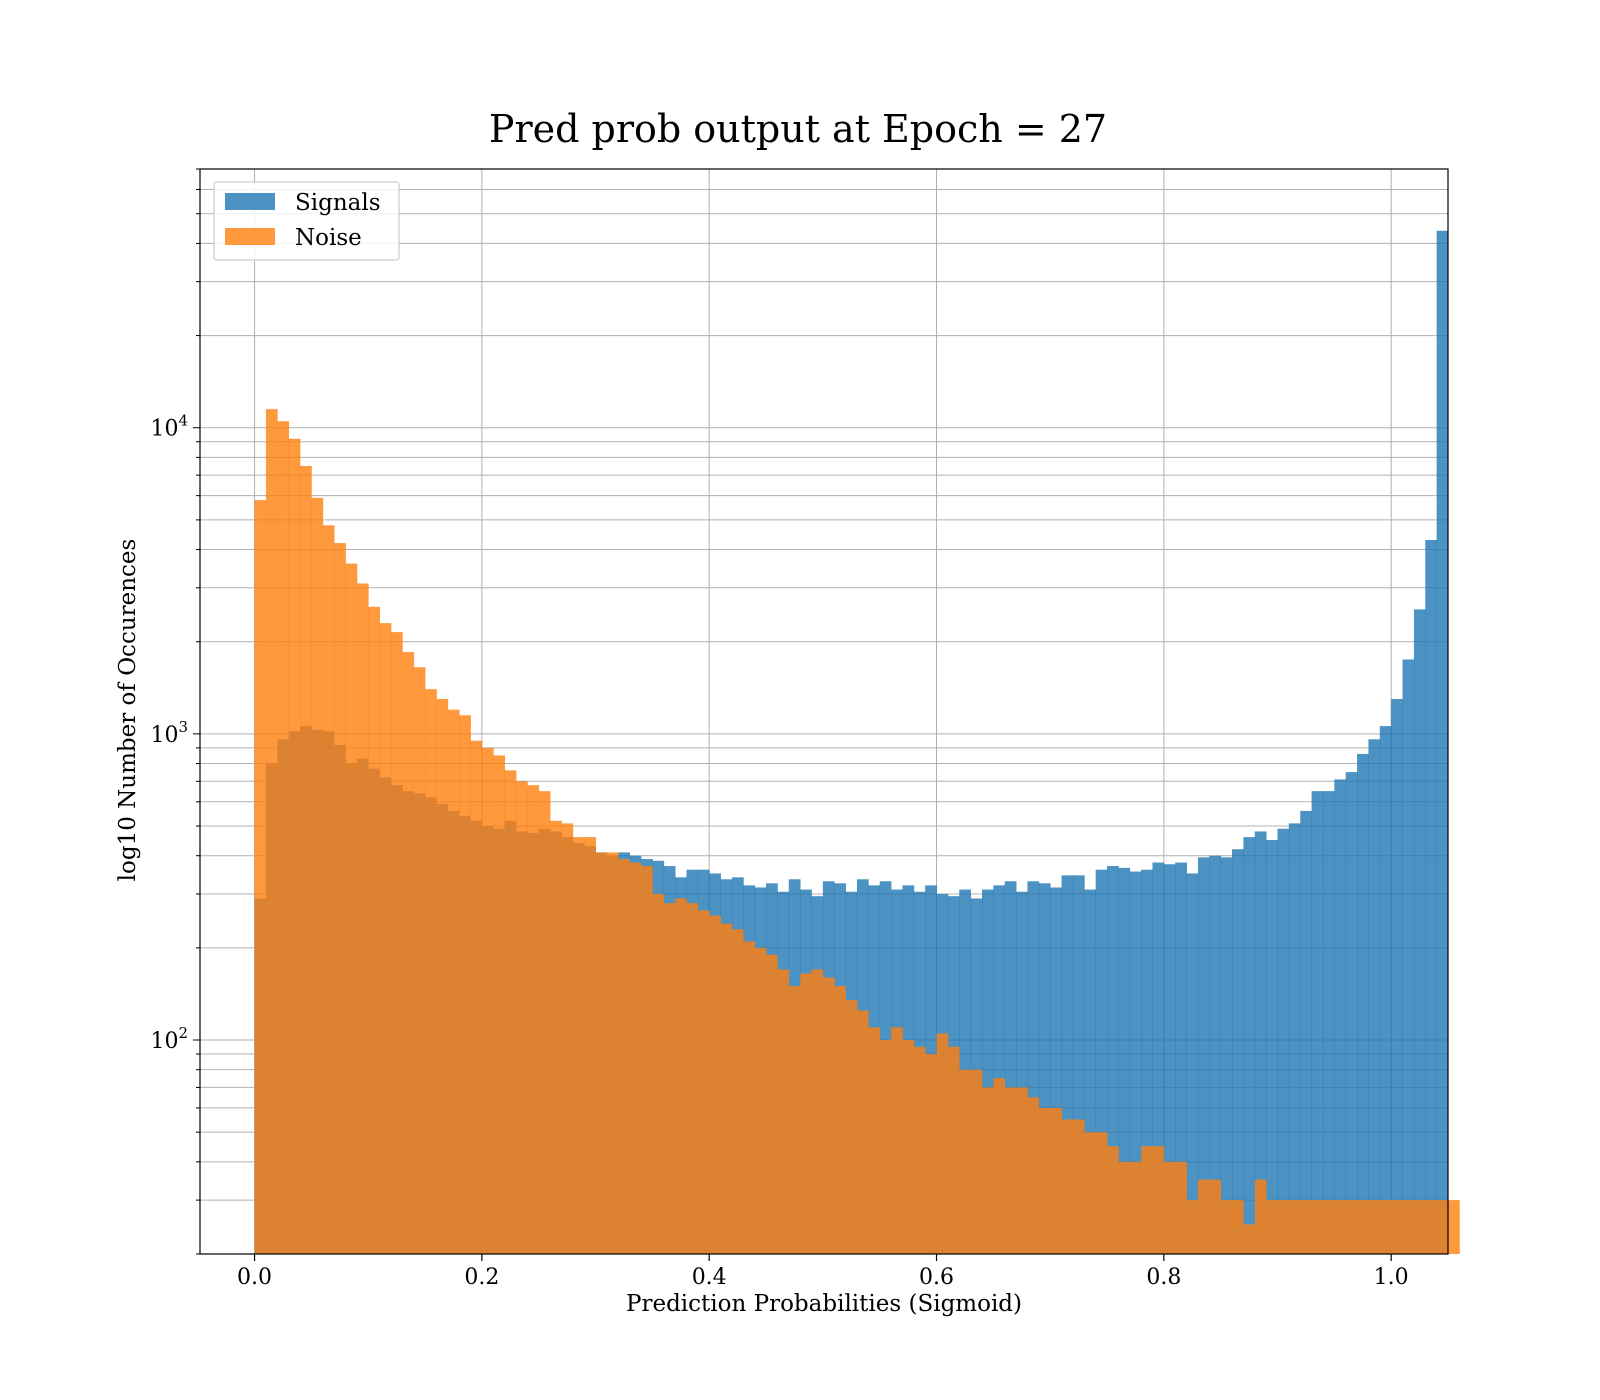 This screenshot has width=1600, height=1400. What do you see at coordinates (338, 203) in the screenshot?
I see `legend-label-signals: Signals` at bounding box center [338, 203].